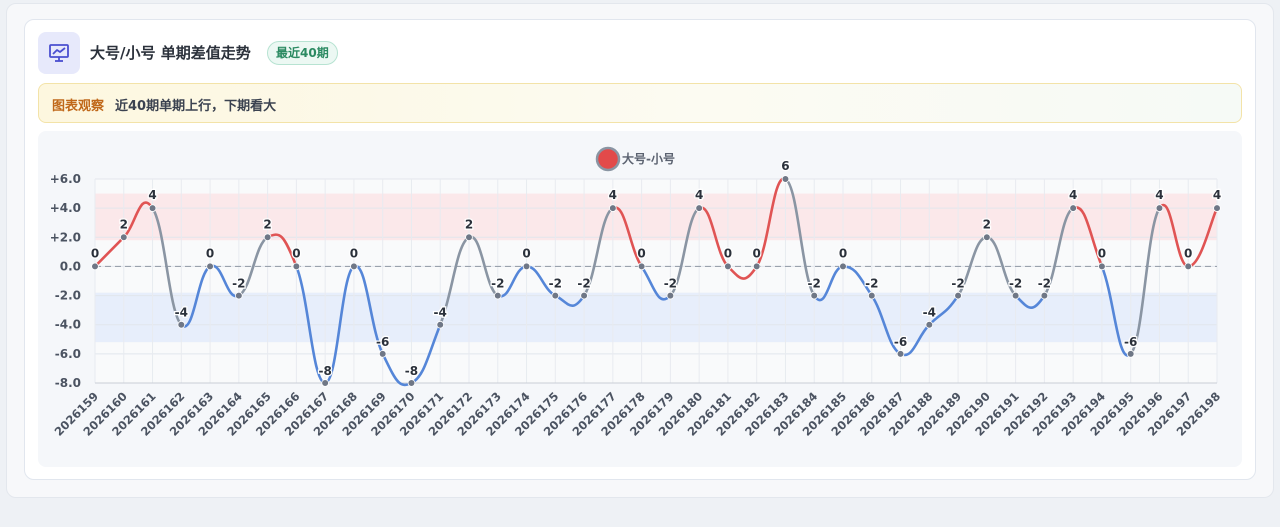 The image size is (1280, 527). I want to click on legend-swatch, so click(608, 159).